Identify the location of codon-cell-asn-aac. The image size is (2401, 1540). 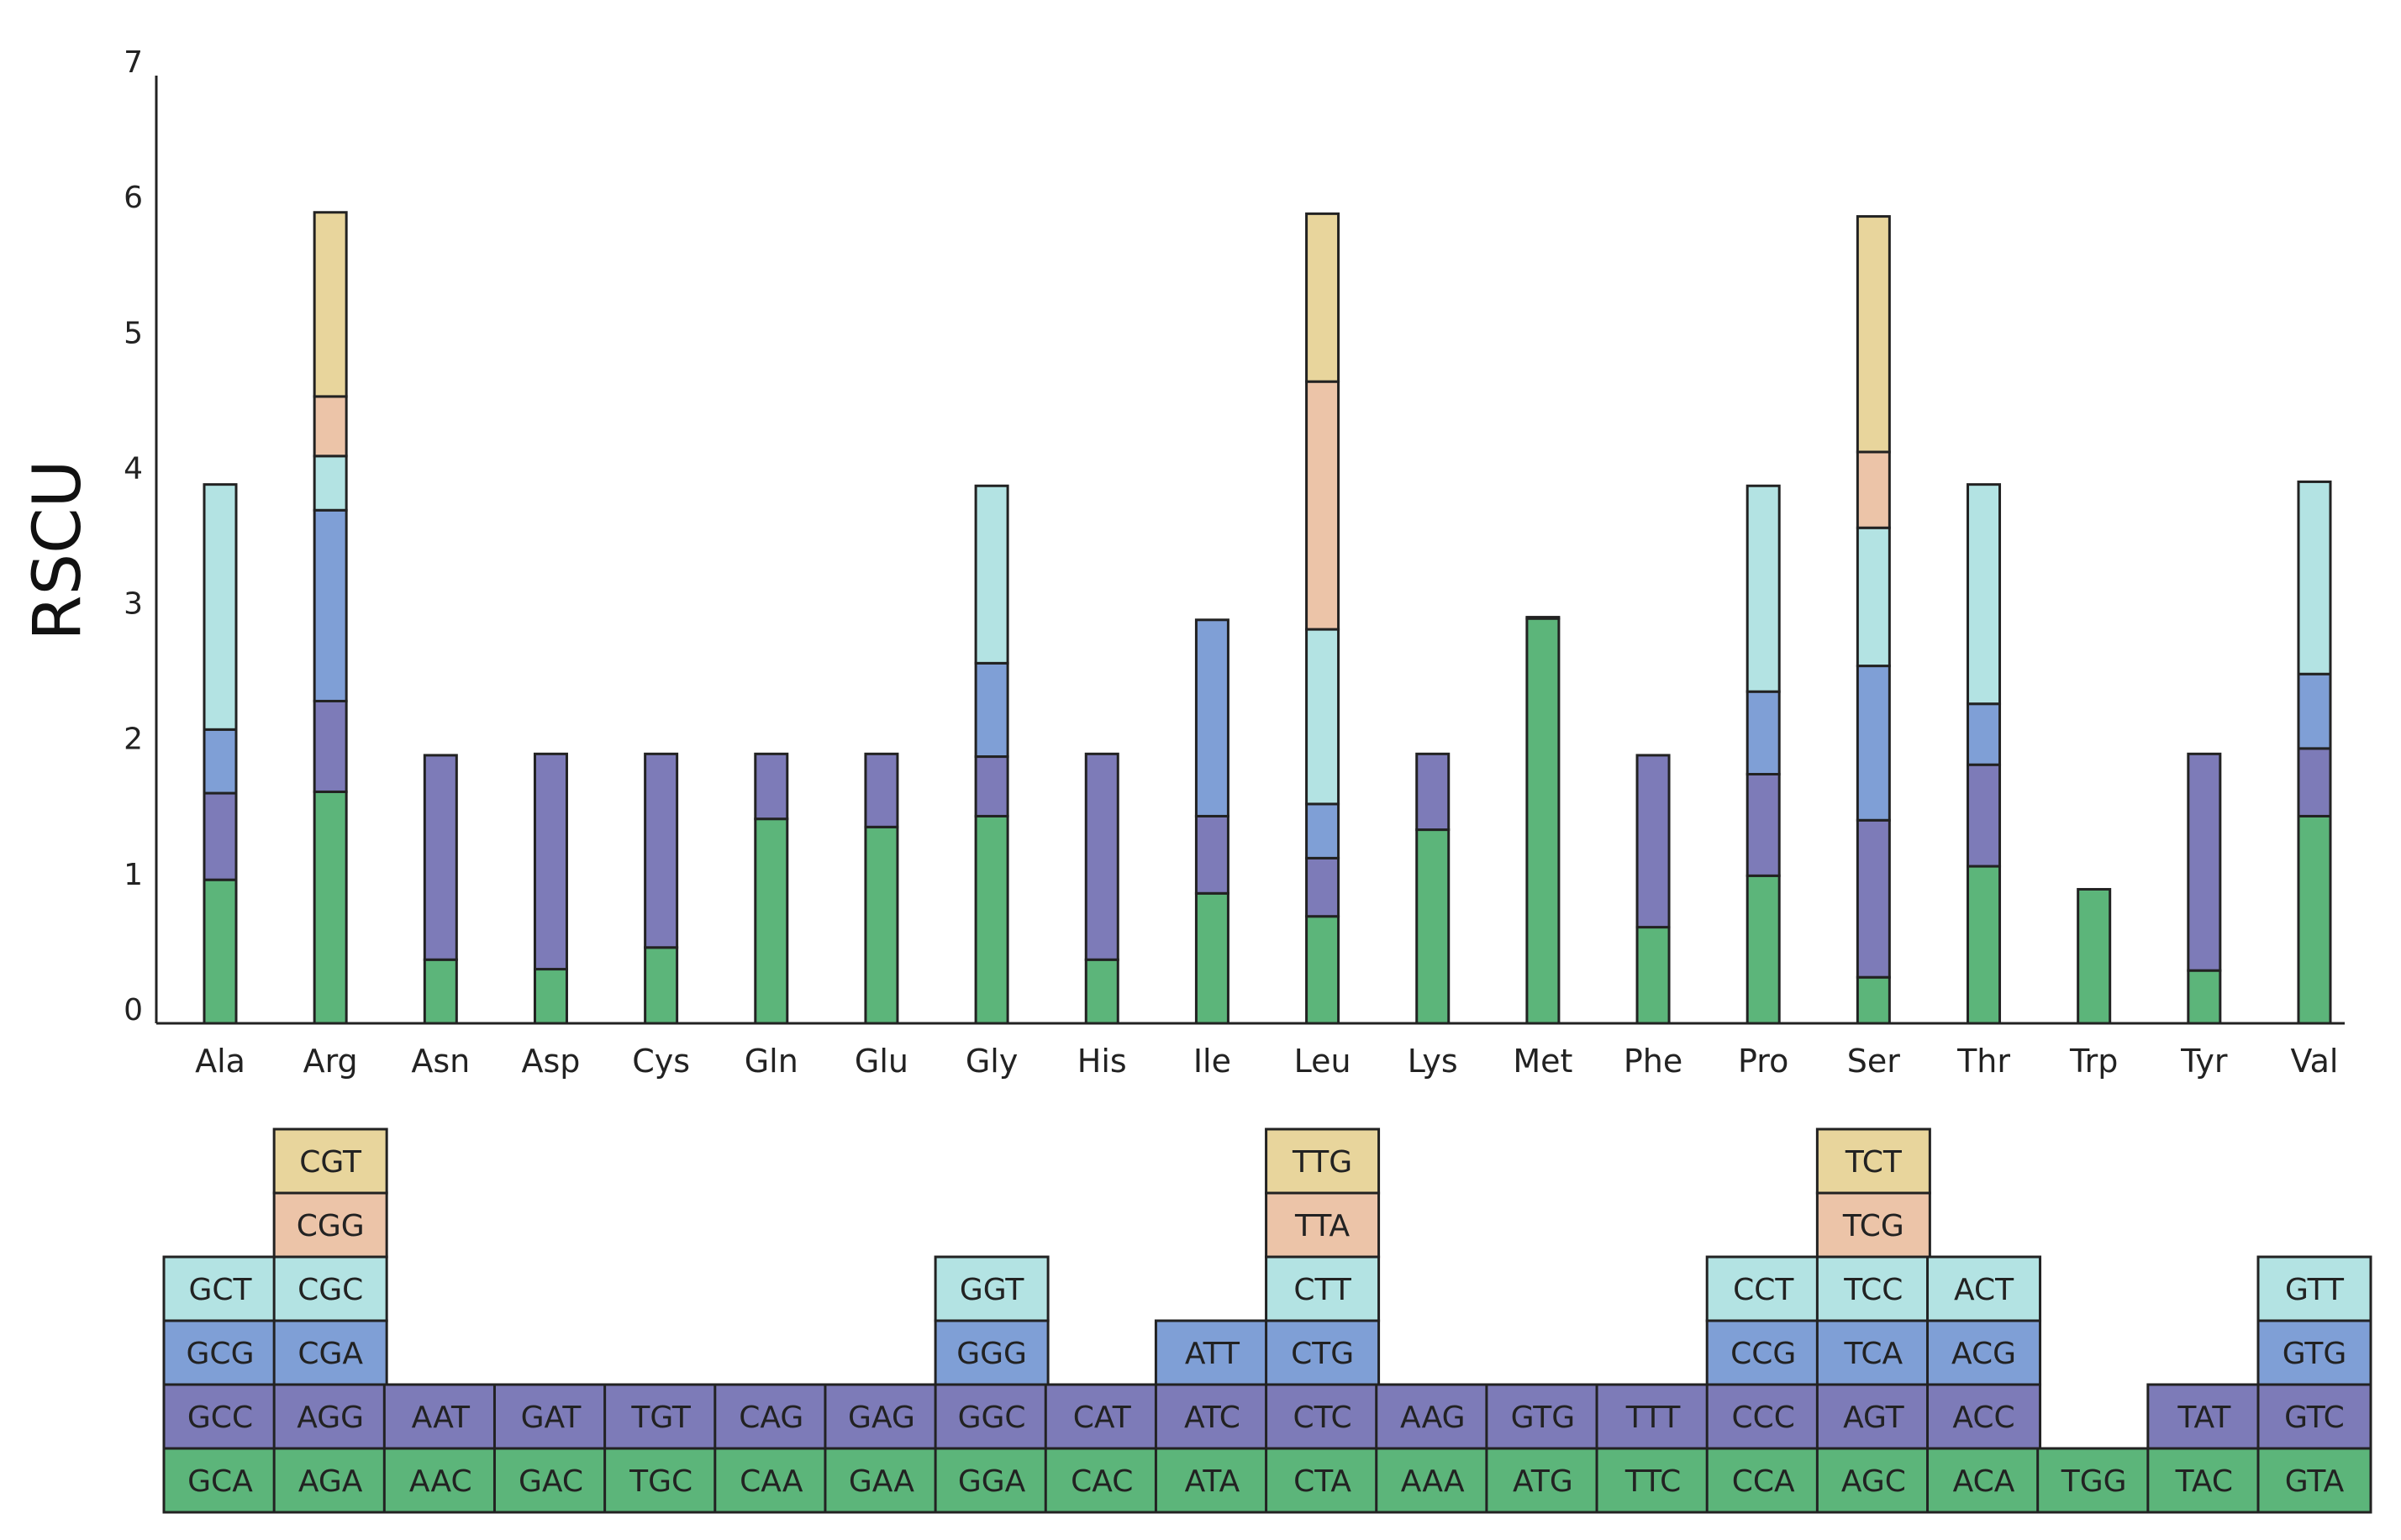
(440, 1481).